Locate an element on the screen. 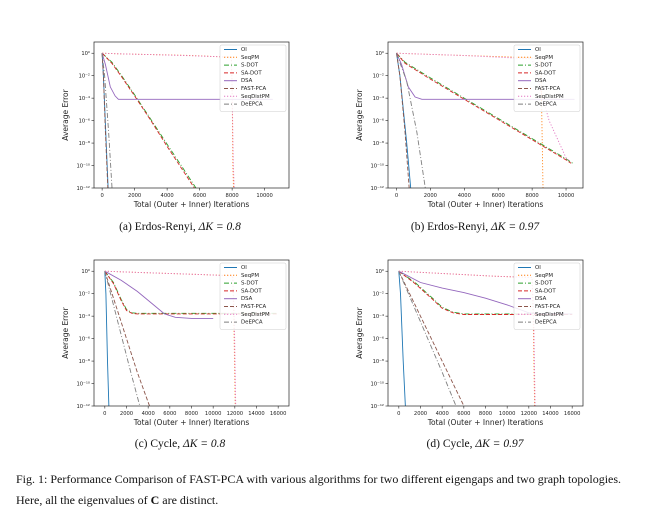  figure-caption-symbol: C is located at coordinates (155, 500).